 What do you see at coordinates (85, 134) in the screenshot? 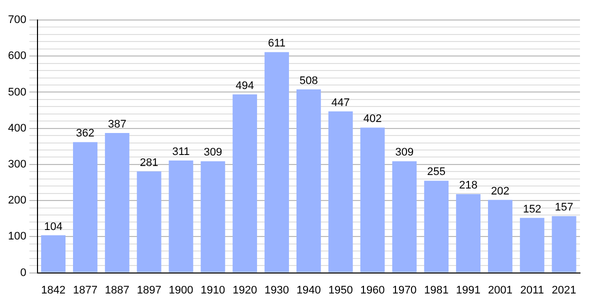
I see `data-label: 362` at bounding box center [85, 134].